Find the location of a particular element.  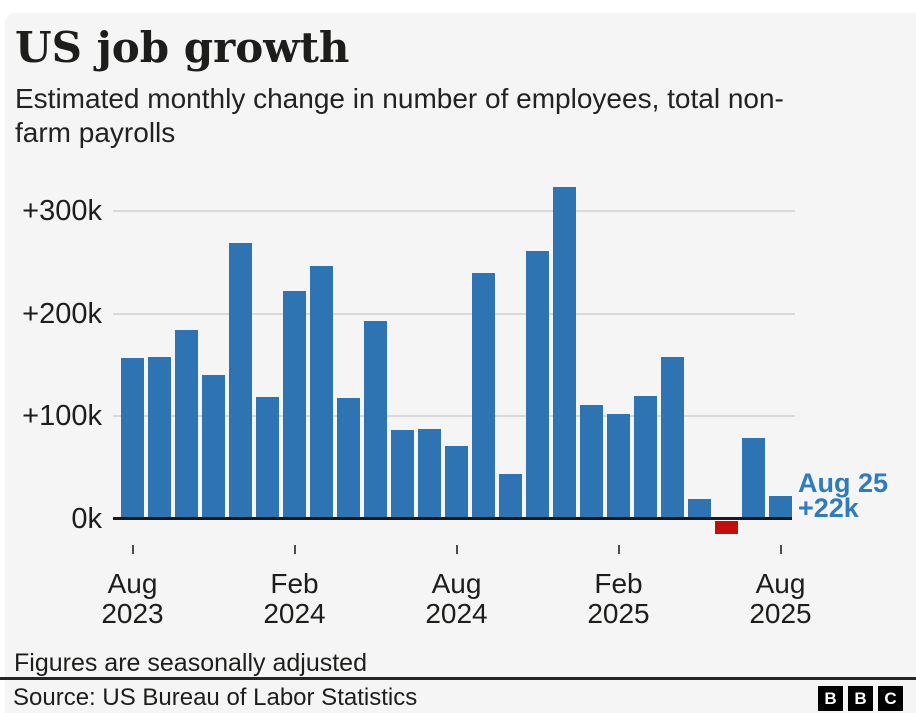

bar-jul-2024 is located at coordinates (429, 473).